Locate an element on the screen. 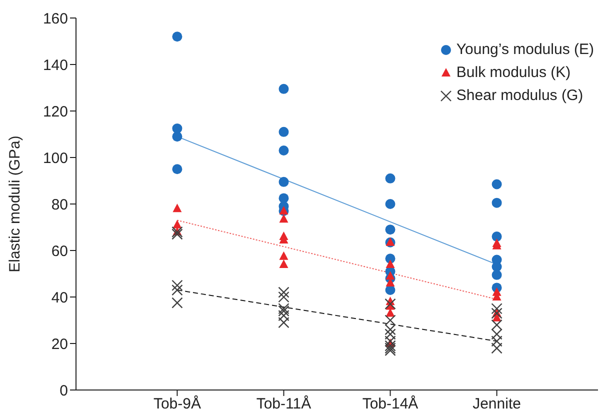  x-tick-label: Tob-11Å is located at coordinates (284, 403).